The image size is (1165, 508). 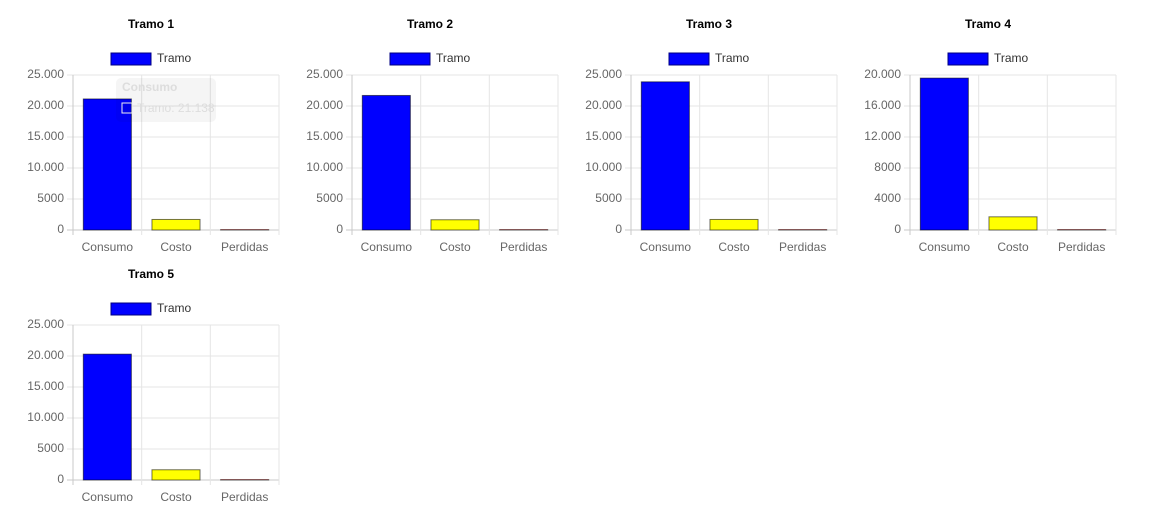 I want to click on chart-title: Tramo 1, so click(x=151, y=24).